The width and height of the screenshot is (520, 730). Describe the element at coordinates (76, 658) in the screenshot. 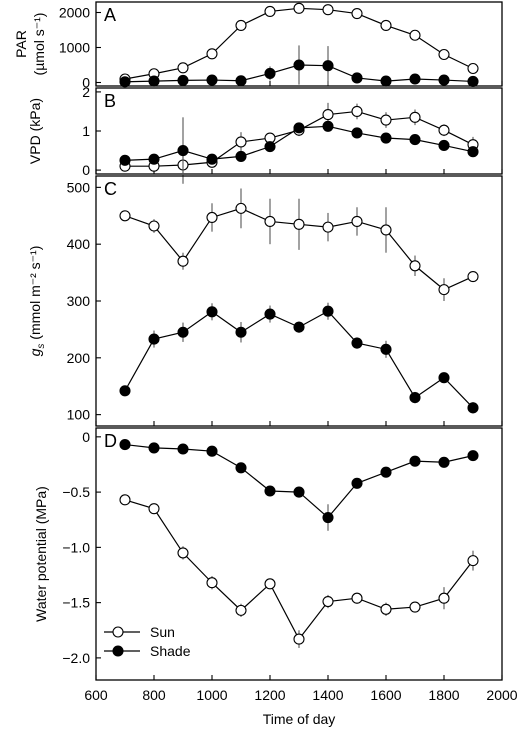

I see `y-tick-label: −2.0` at that location.